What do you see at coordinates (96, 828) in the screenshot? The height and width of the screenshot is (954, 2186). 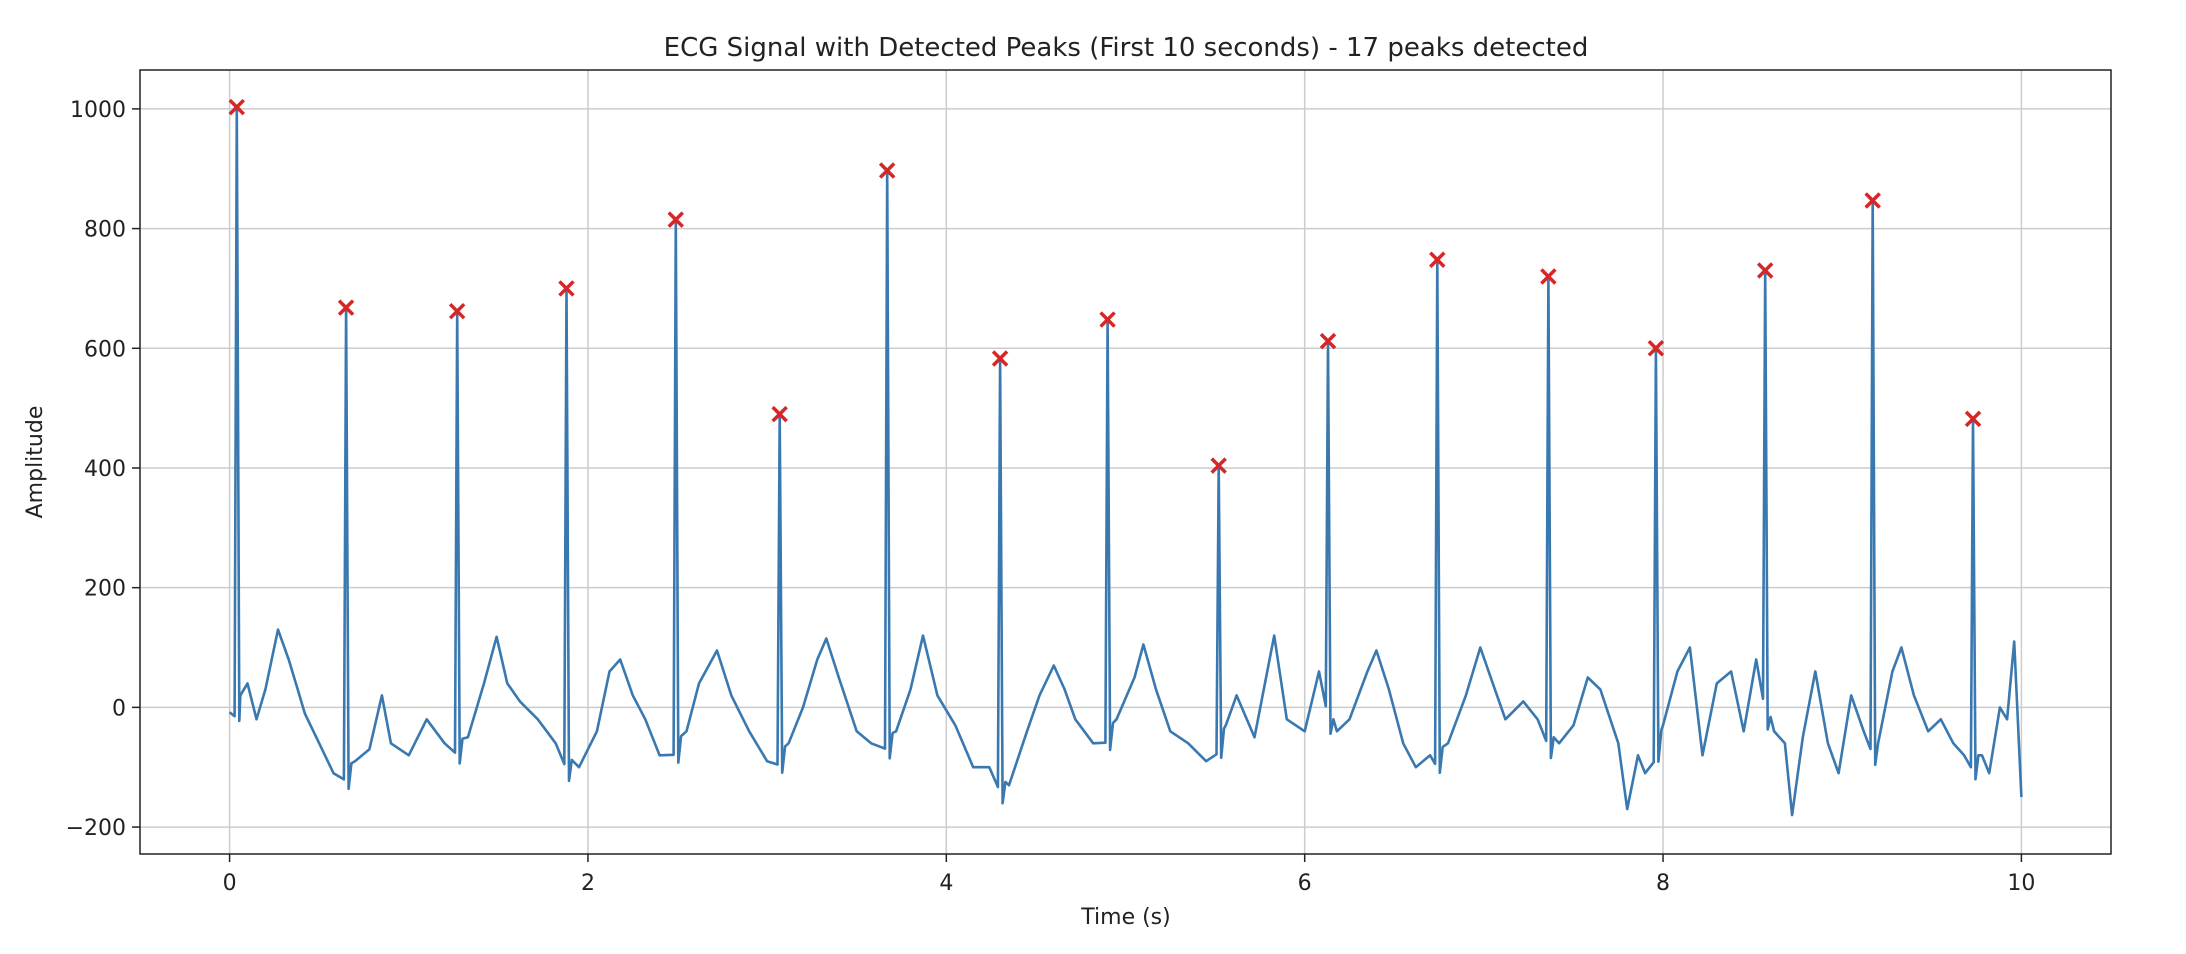 I see `y-tick-label: −200` at bounding box center [96, 828].